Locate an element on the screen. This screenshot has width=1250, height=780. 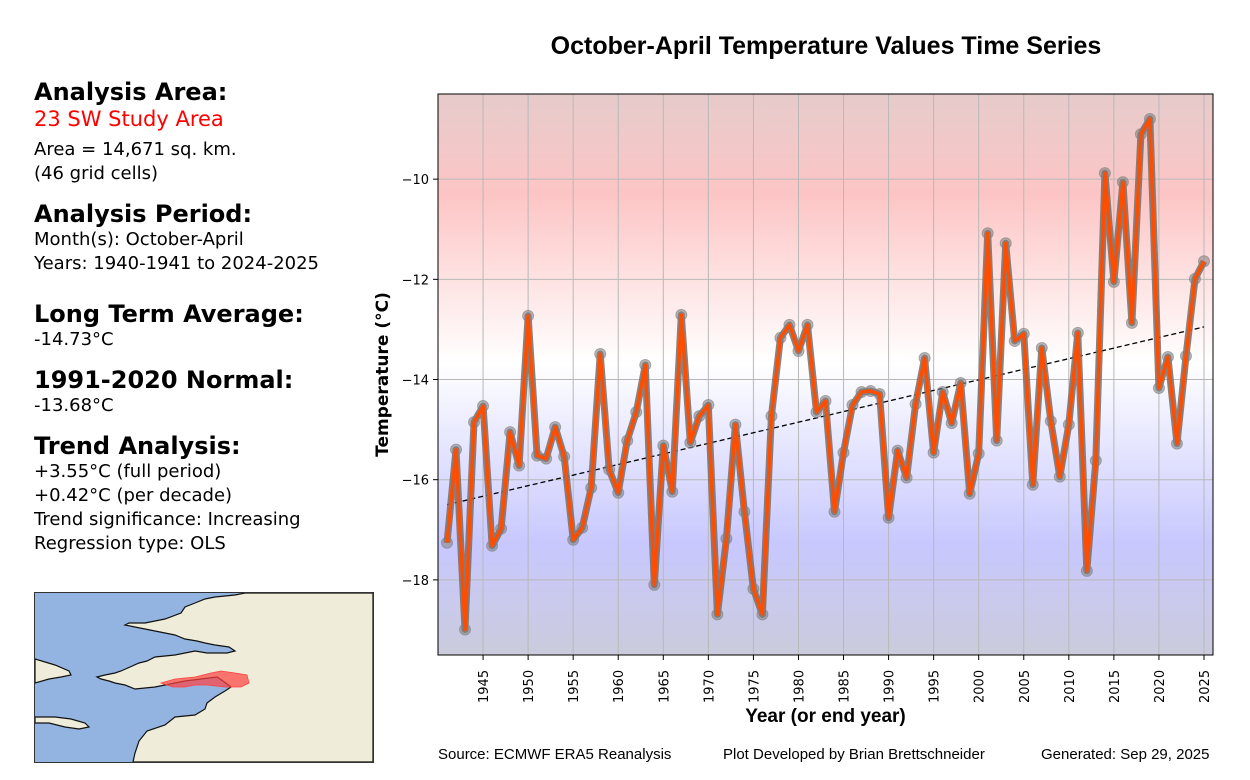
x-tick-label: 1950 is located at coordinates (529, 686).